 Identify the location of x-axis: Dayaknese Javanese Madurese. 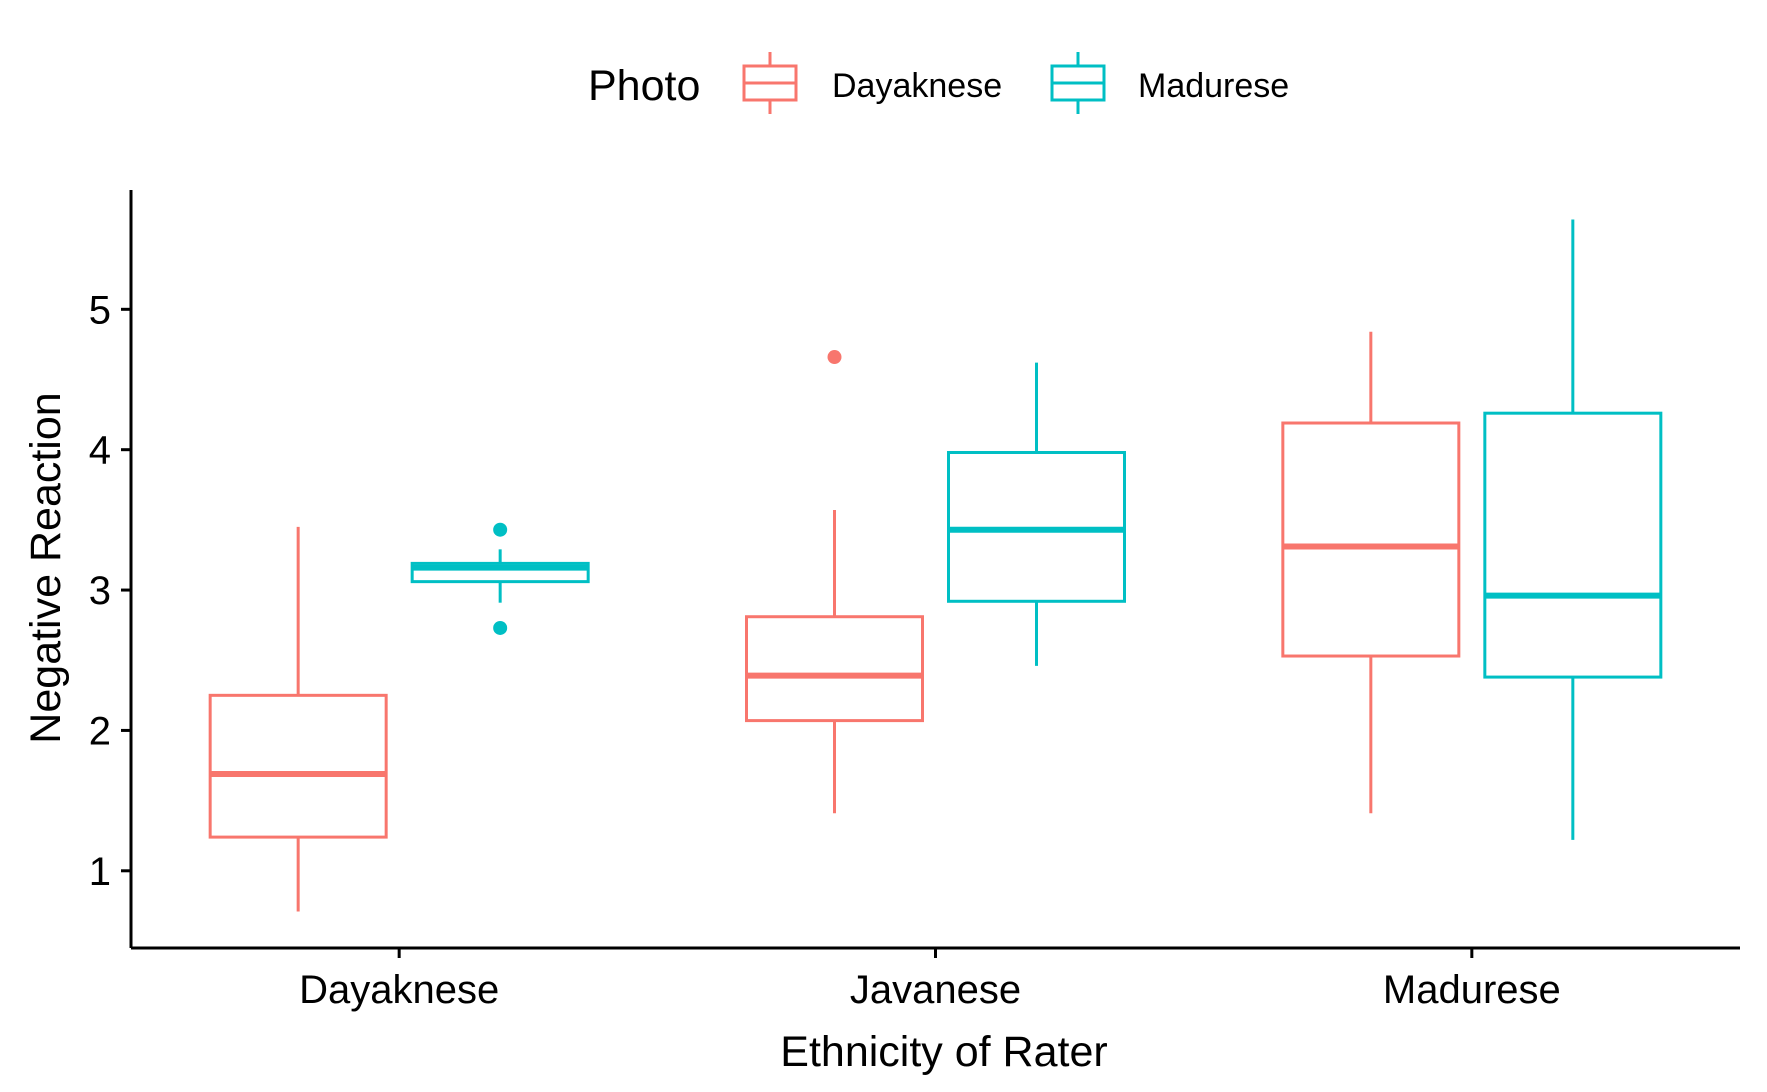
(935, 979).